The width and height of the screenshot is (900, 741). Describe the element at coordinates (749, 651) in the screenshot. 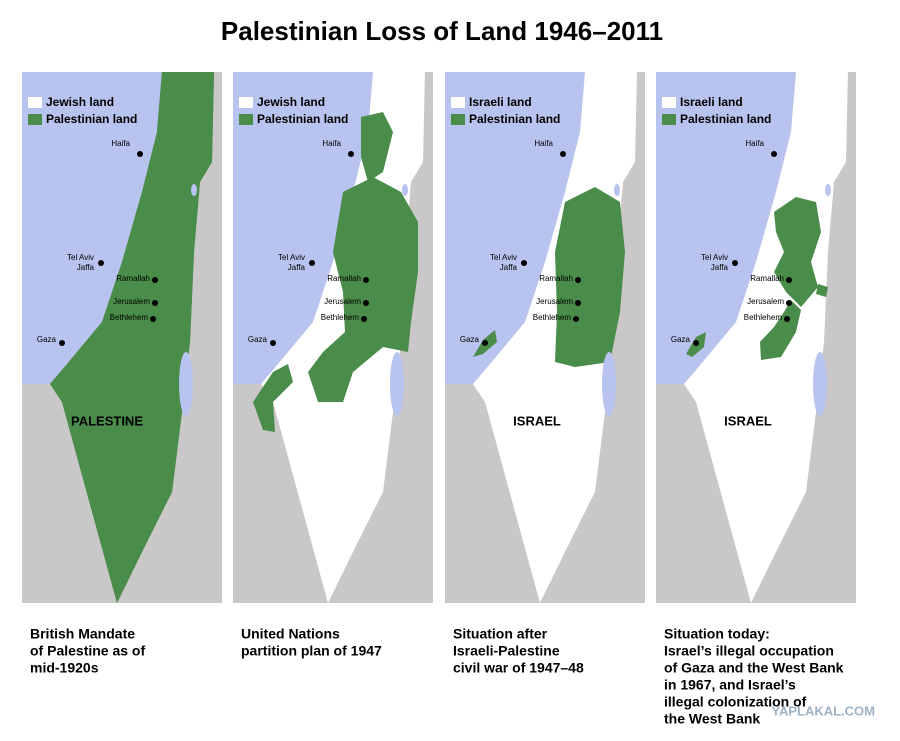

I see `caption: Israel’s illegal occupation` at that location.